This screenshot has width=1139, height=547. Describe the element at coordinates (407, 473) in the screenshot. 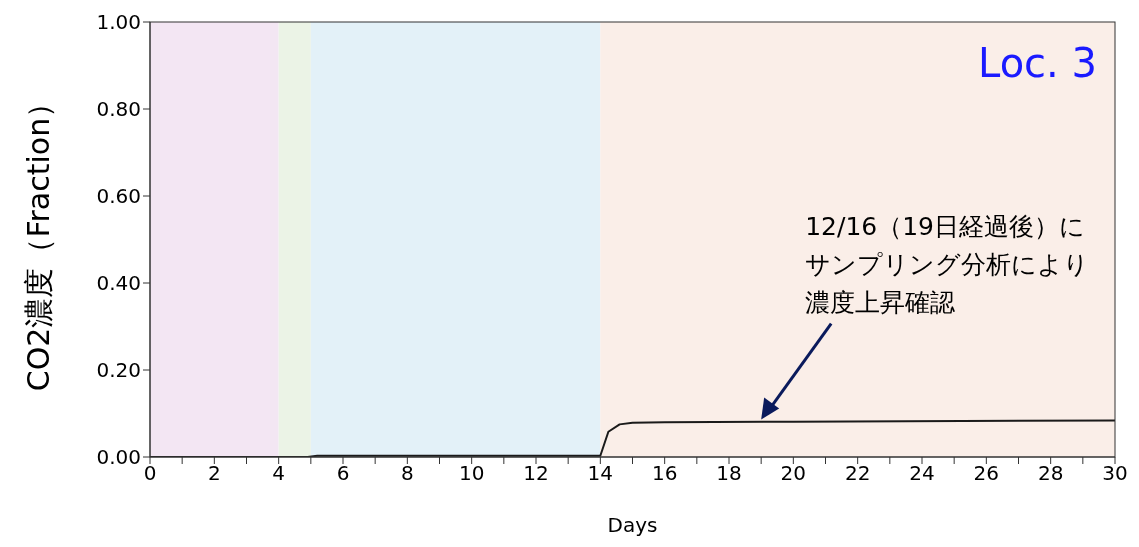

I see `x-tick-label: 8` at that location.